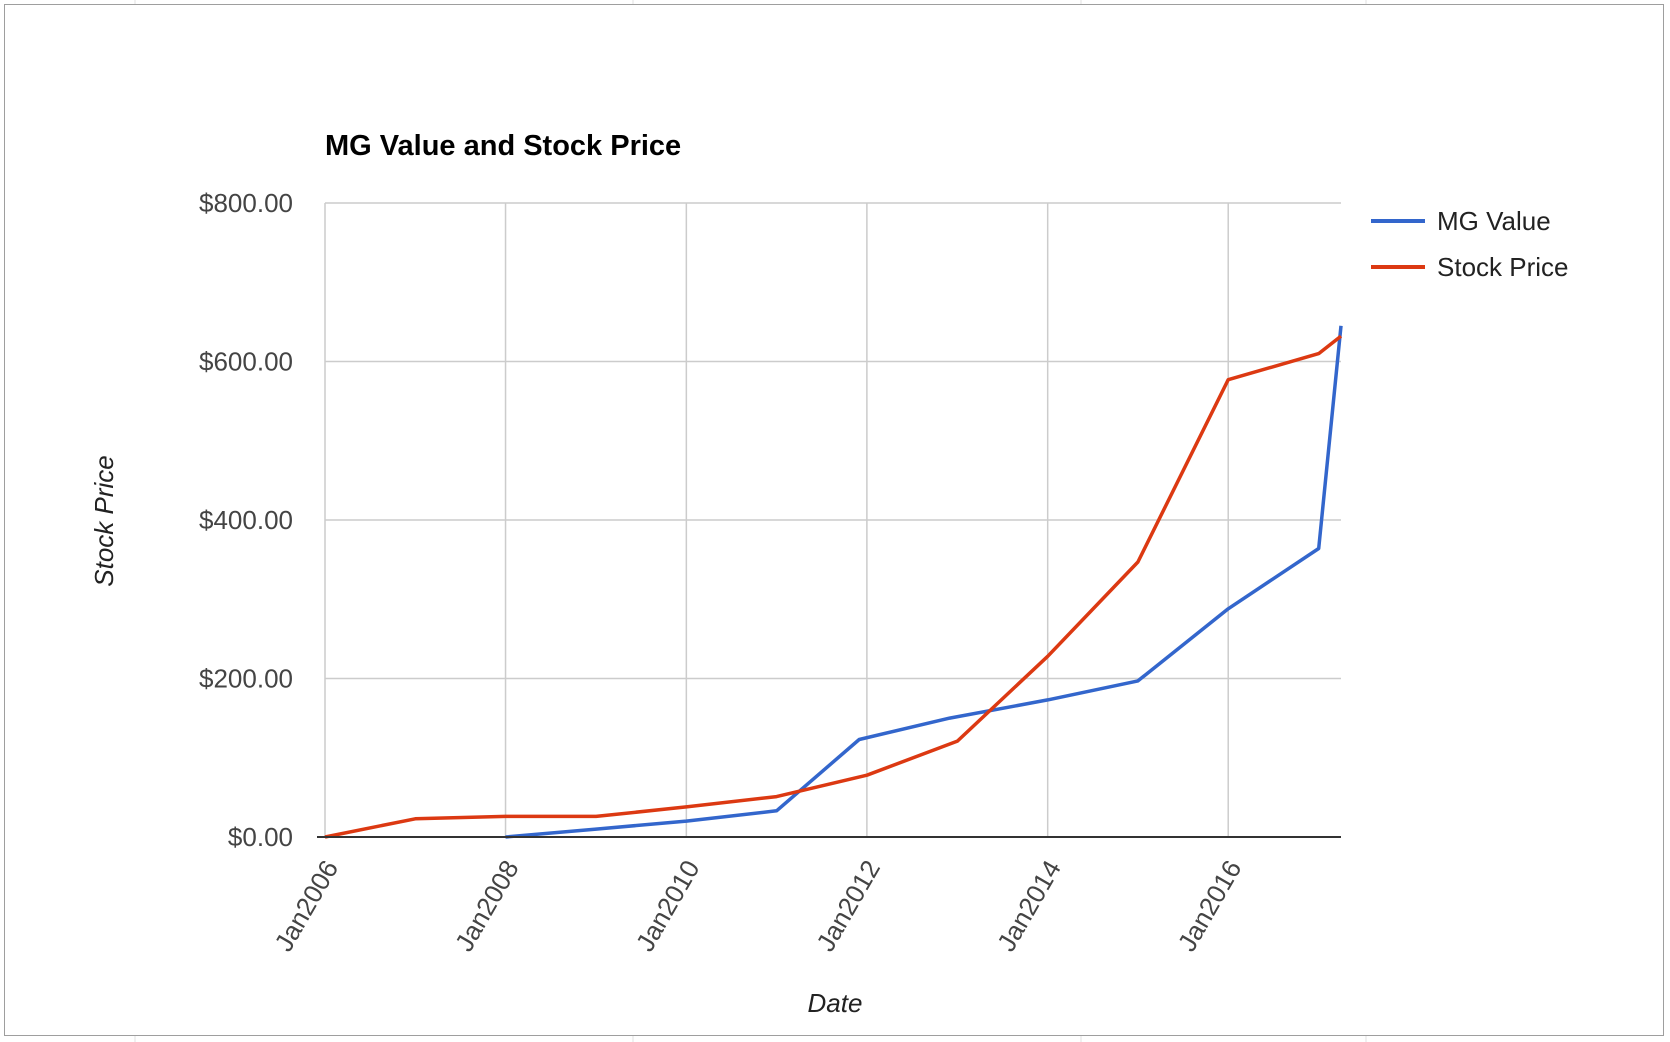  What do you see at coordinates (668, 905) in the screenshot?
I see `x-tick-label: Jan2010` at bounding box center [668, 905].